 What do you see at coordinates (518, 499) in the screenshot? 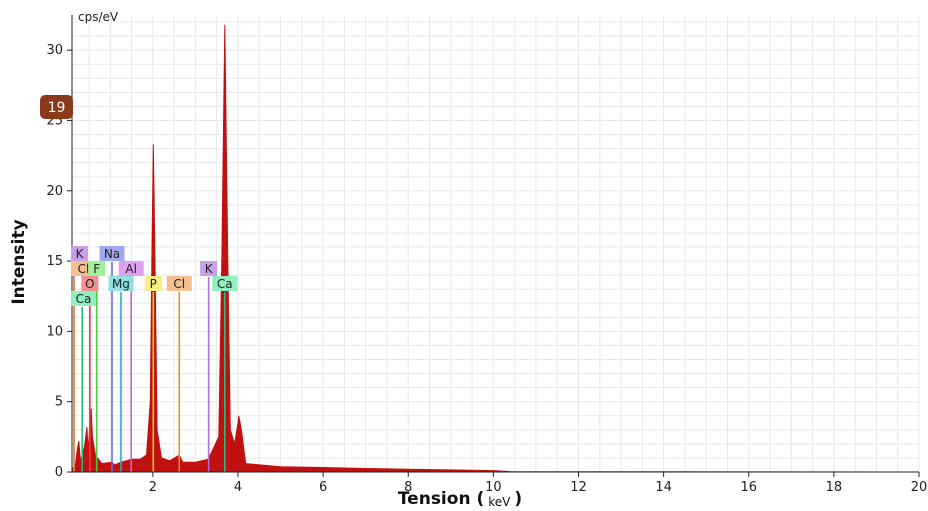
I see `x-axis-label-close: )` at bounding box center [518, 499].